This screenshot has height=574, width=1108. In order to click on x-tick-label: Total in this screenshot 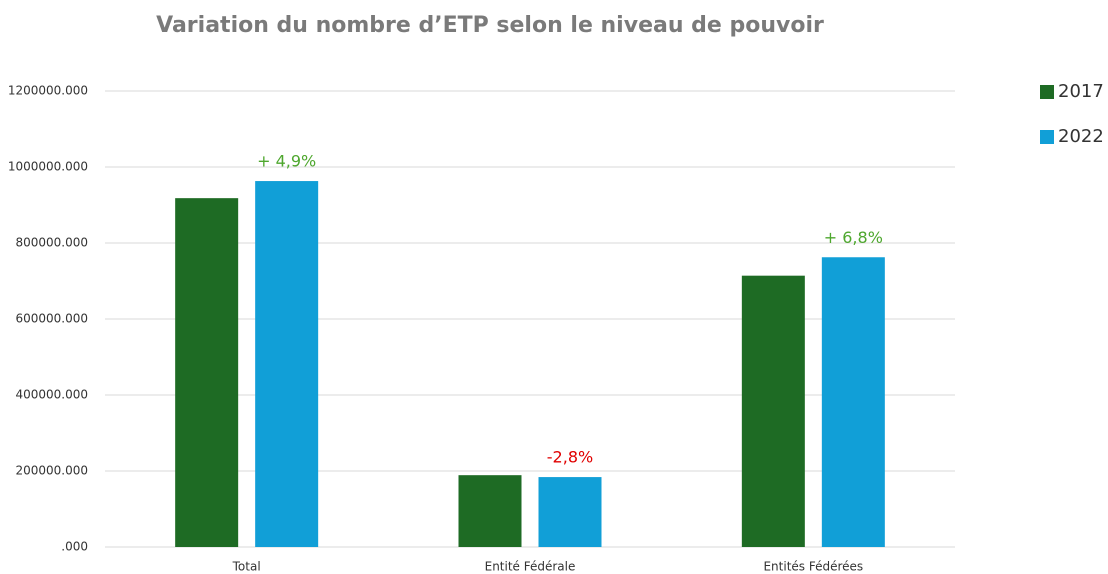, I will do `click(246, 567)`.